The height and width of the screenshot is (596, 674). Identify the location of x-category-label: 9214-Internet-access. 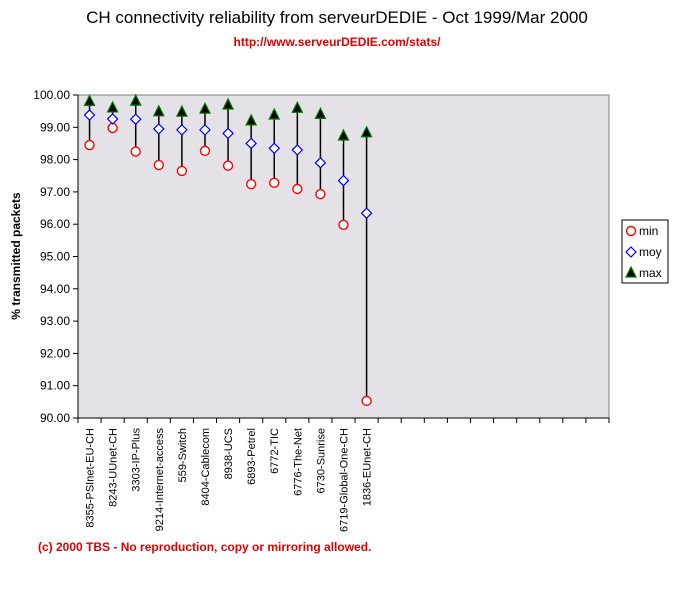
(160, 480).